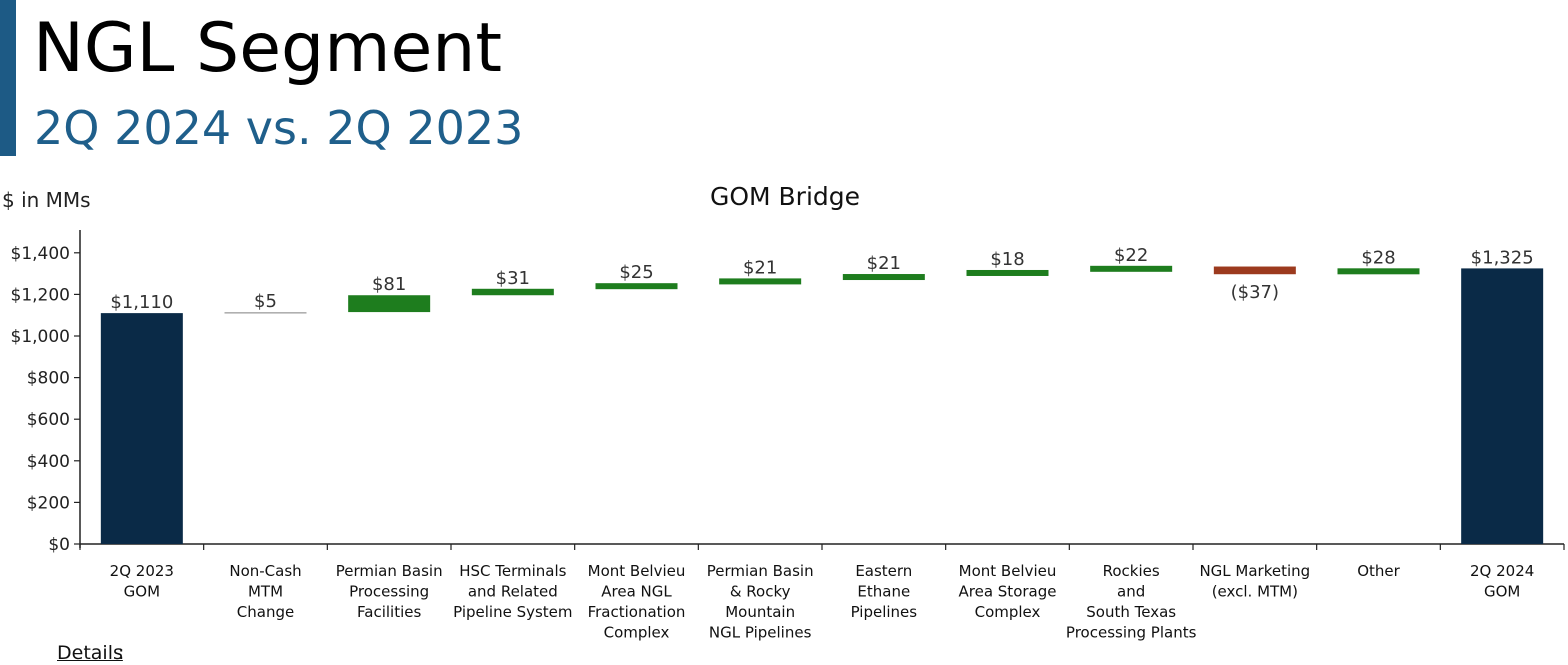 Image resolution: width=1568 pixels, height=665 pixels. I want to click on value-label-11: $1,325, so click(1502, 257).